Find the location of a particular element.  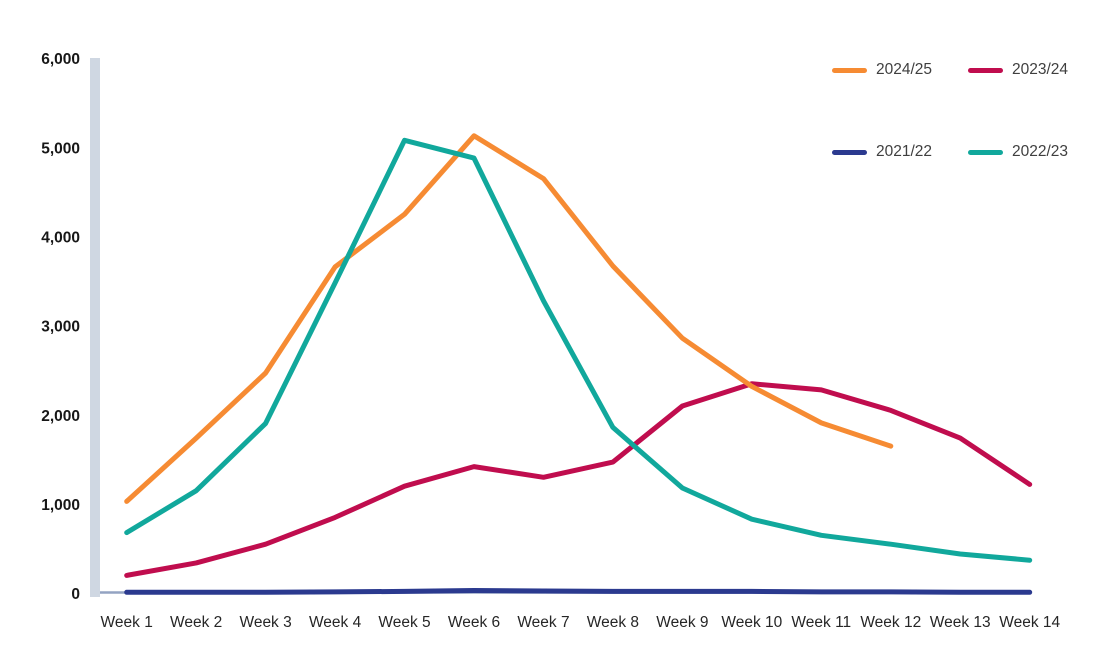

y-tick-label: 5,000 is located at coordinates (60, 148).